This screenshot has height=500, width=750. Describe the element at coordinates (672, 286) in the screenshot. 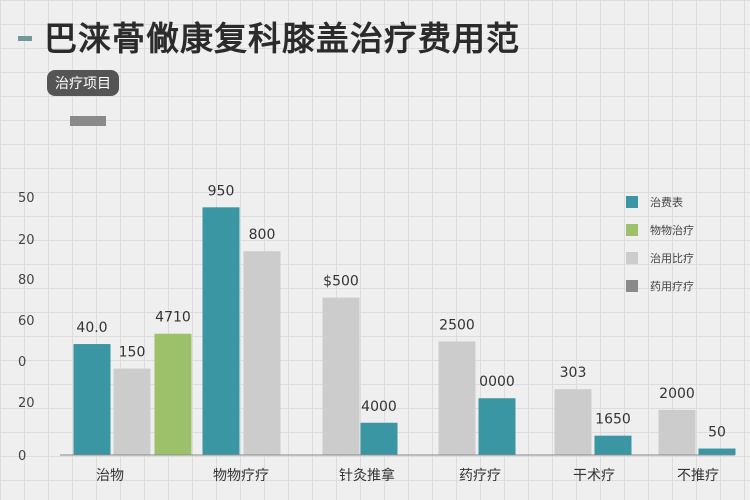

I see `legend-label: 药用疗疗` at that location.